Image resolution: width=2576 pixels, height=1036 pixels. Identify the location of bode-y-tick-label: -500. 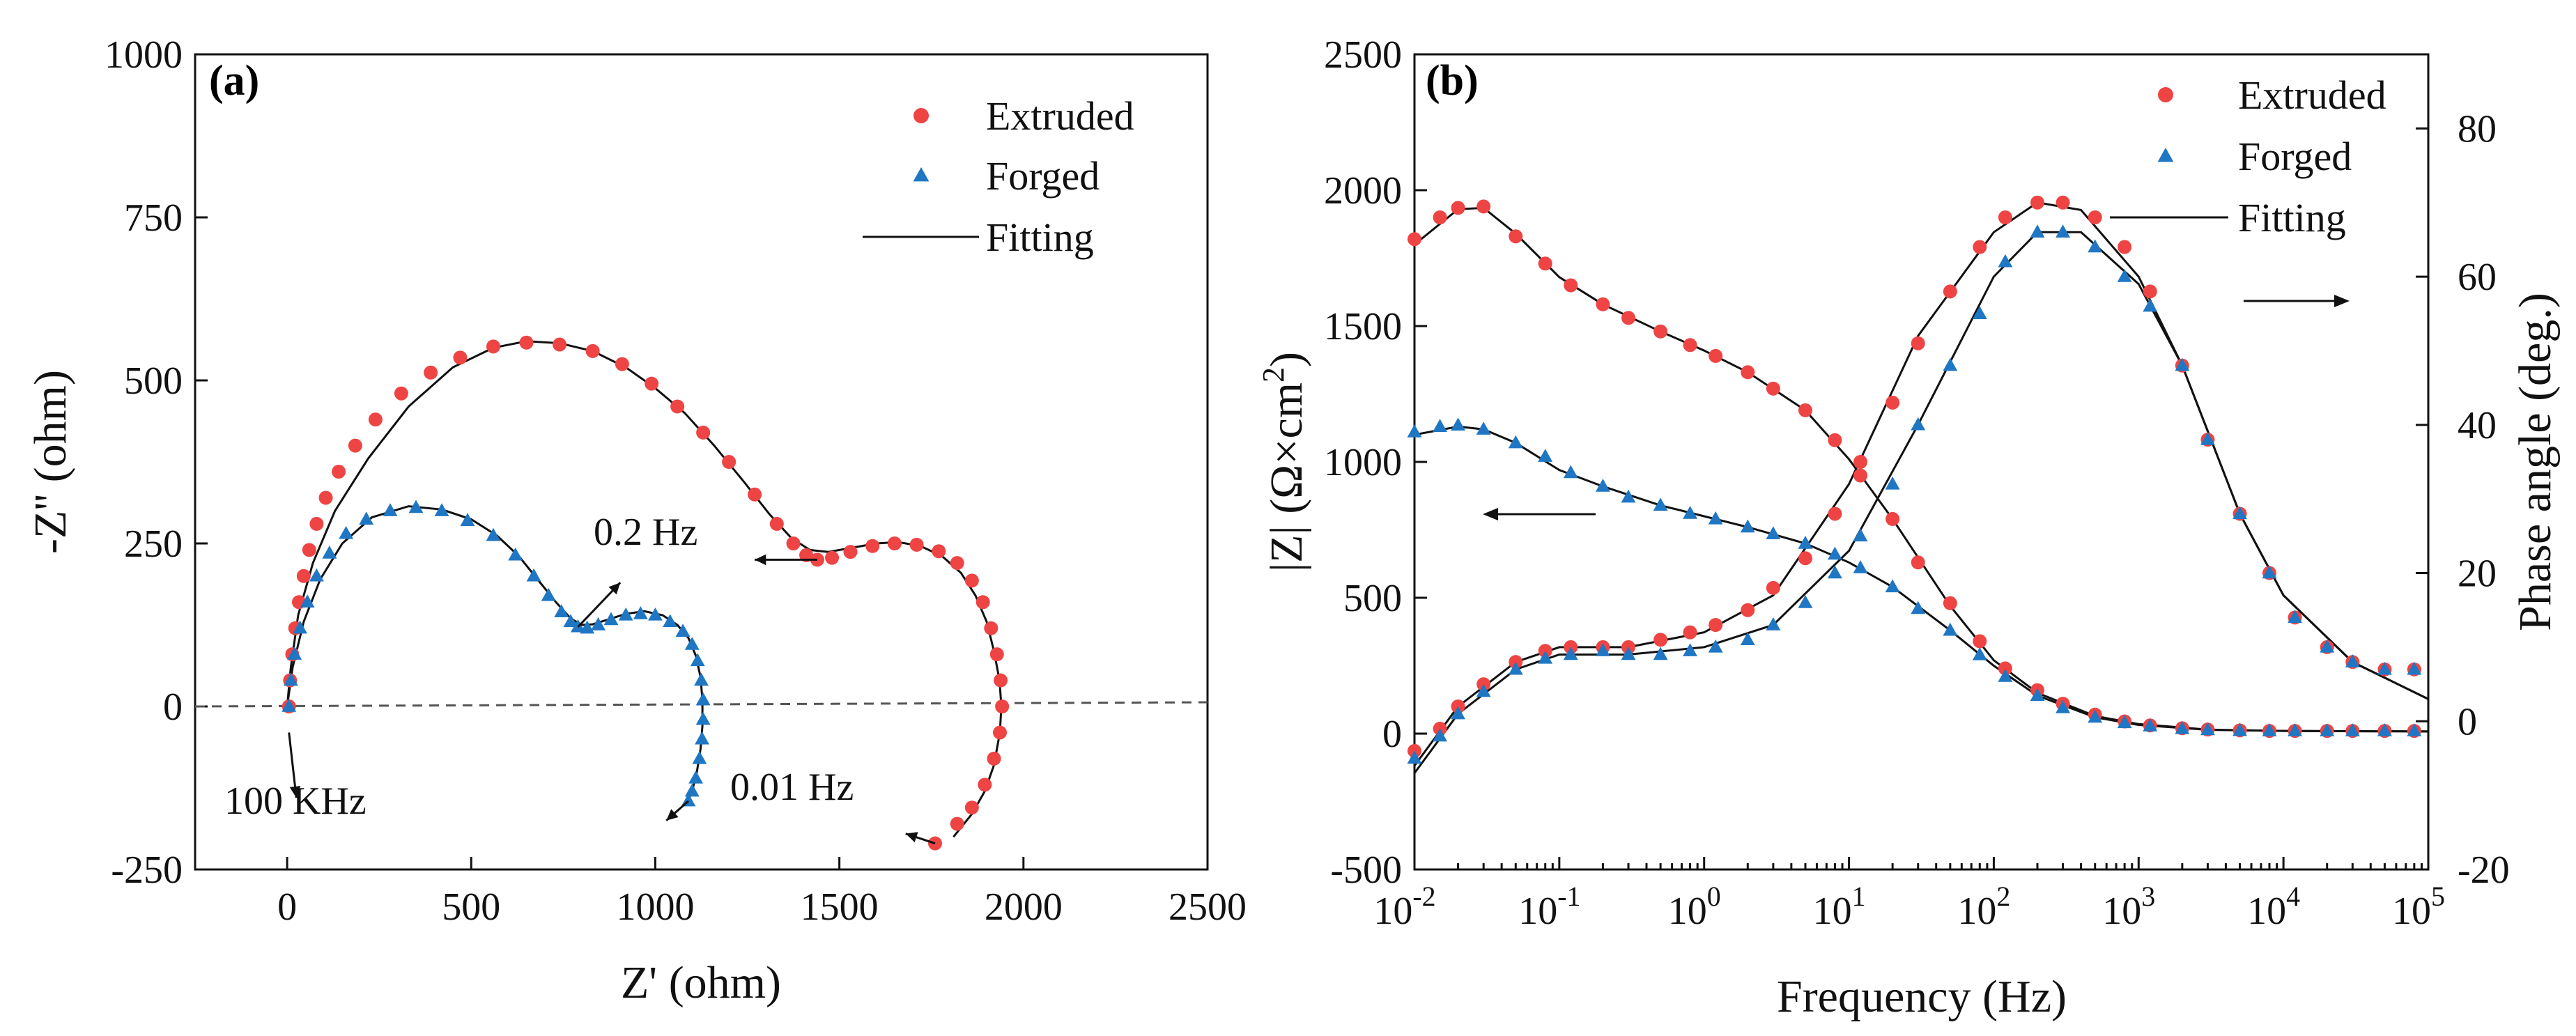
(1366, 870).